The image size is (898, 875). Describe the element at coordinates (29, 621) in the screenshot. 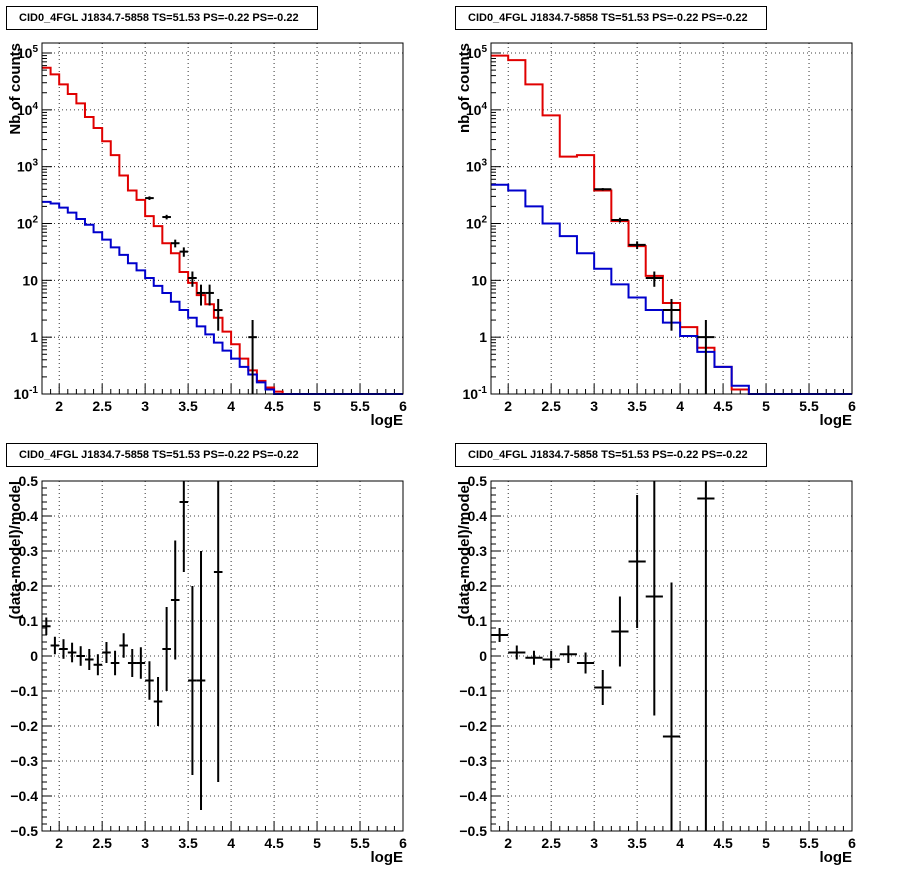

I see `y-tick-label: 0.1` at that location.